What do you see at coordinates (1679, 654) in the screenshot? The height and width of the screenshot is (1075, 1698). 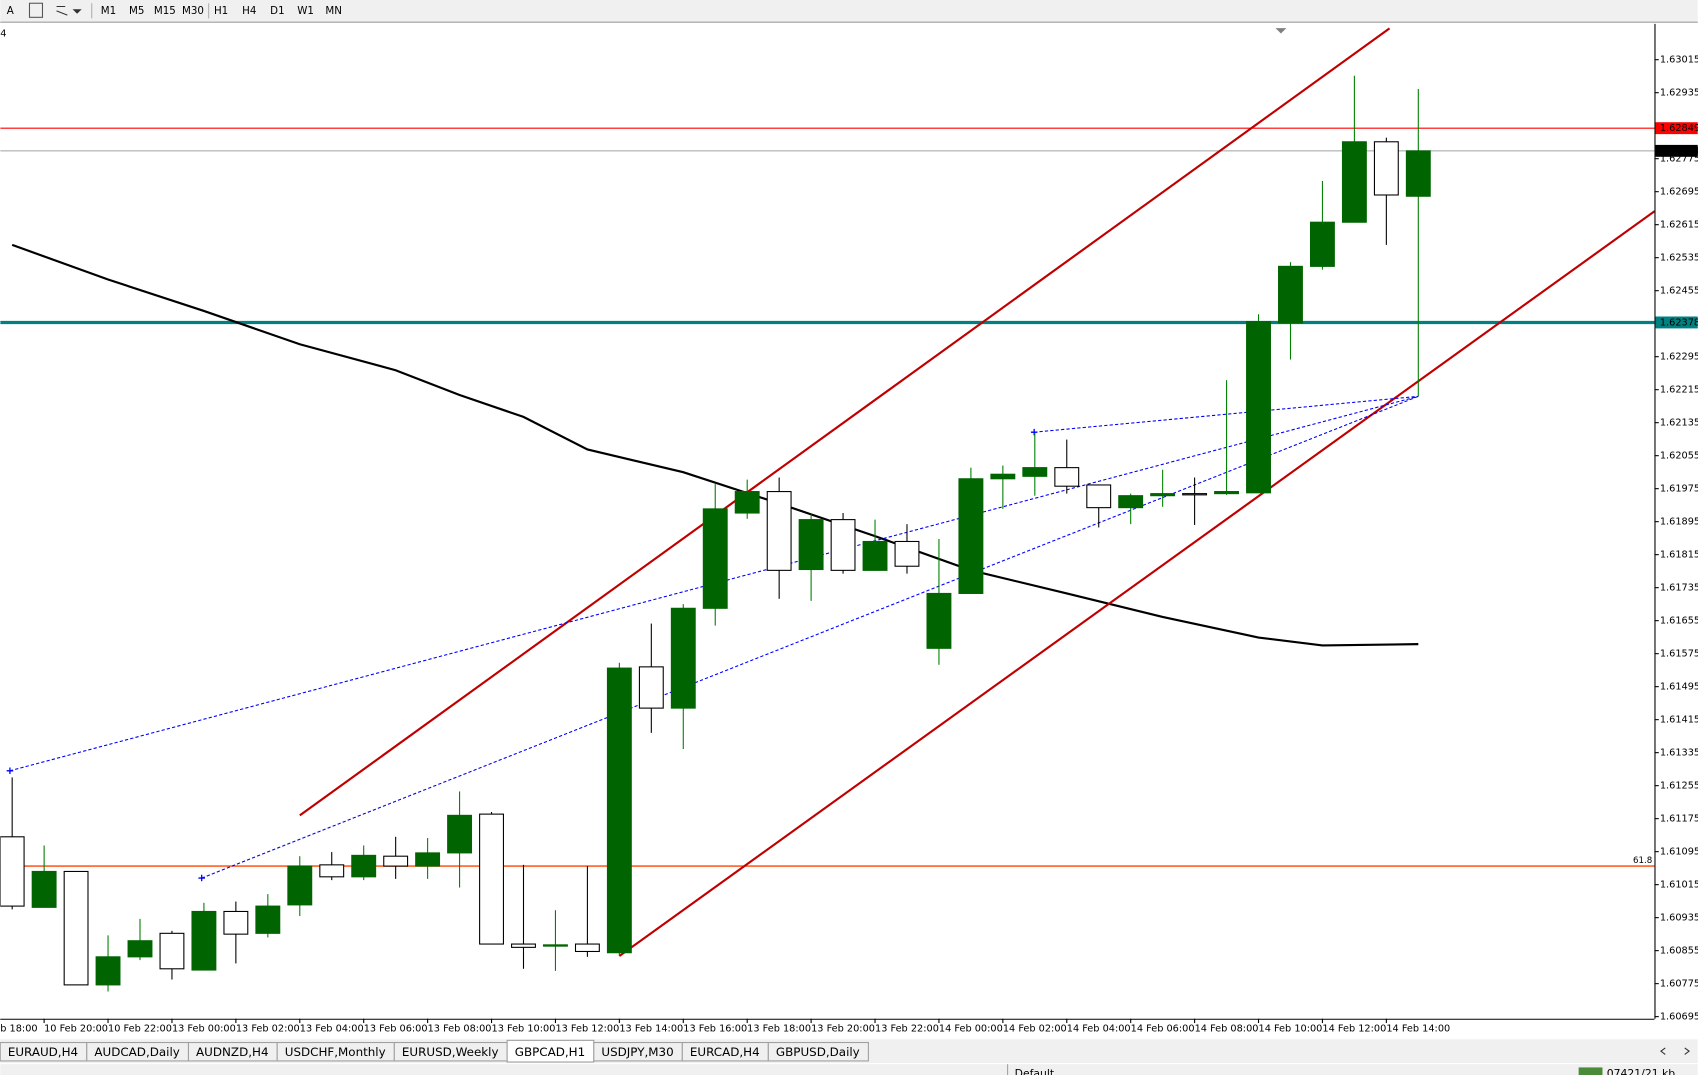 I see `y-tick-label: 1.61575` at bounding box center [1679, 654].